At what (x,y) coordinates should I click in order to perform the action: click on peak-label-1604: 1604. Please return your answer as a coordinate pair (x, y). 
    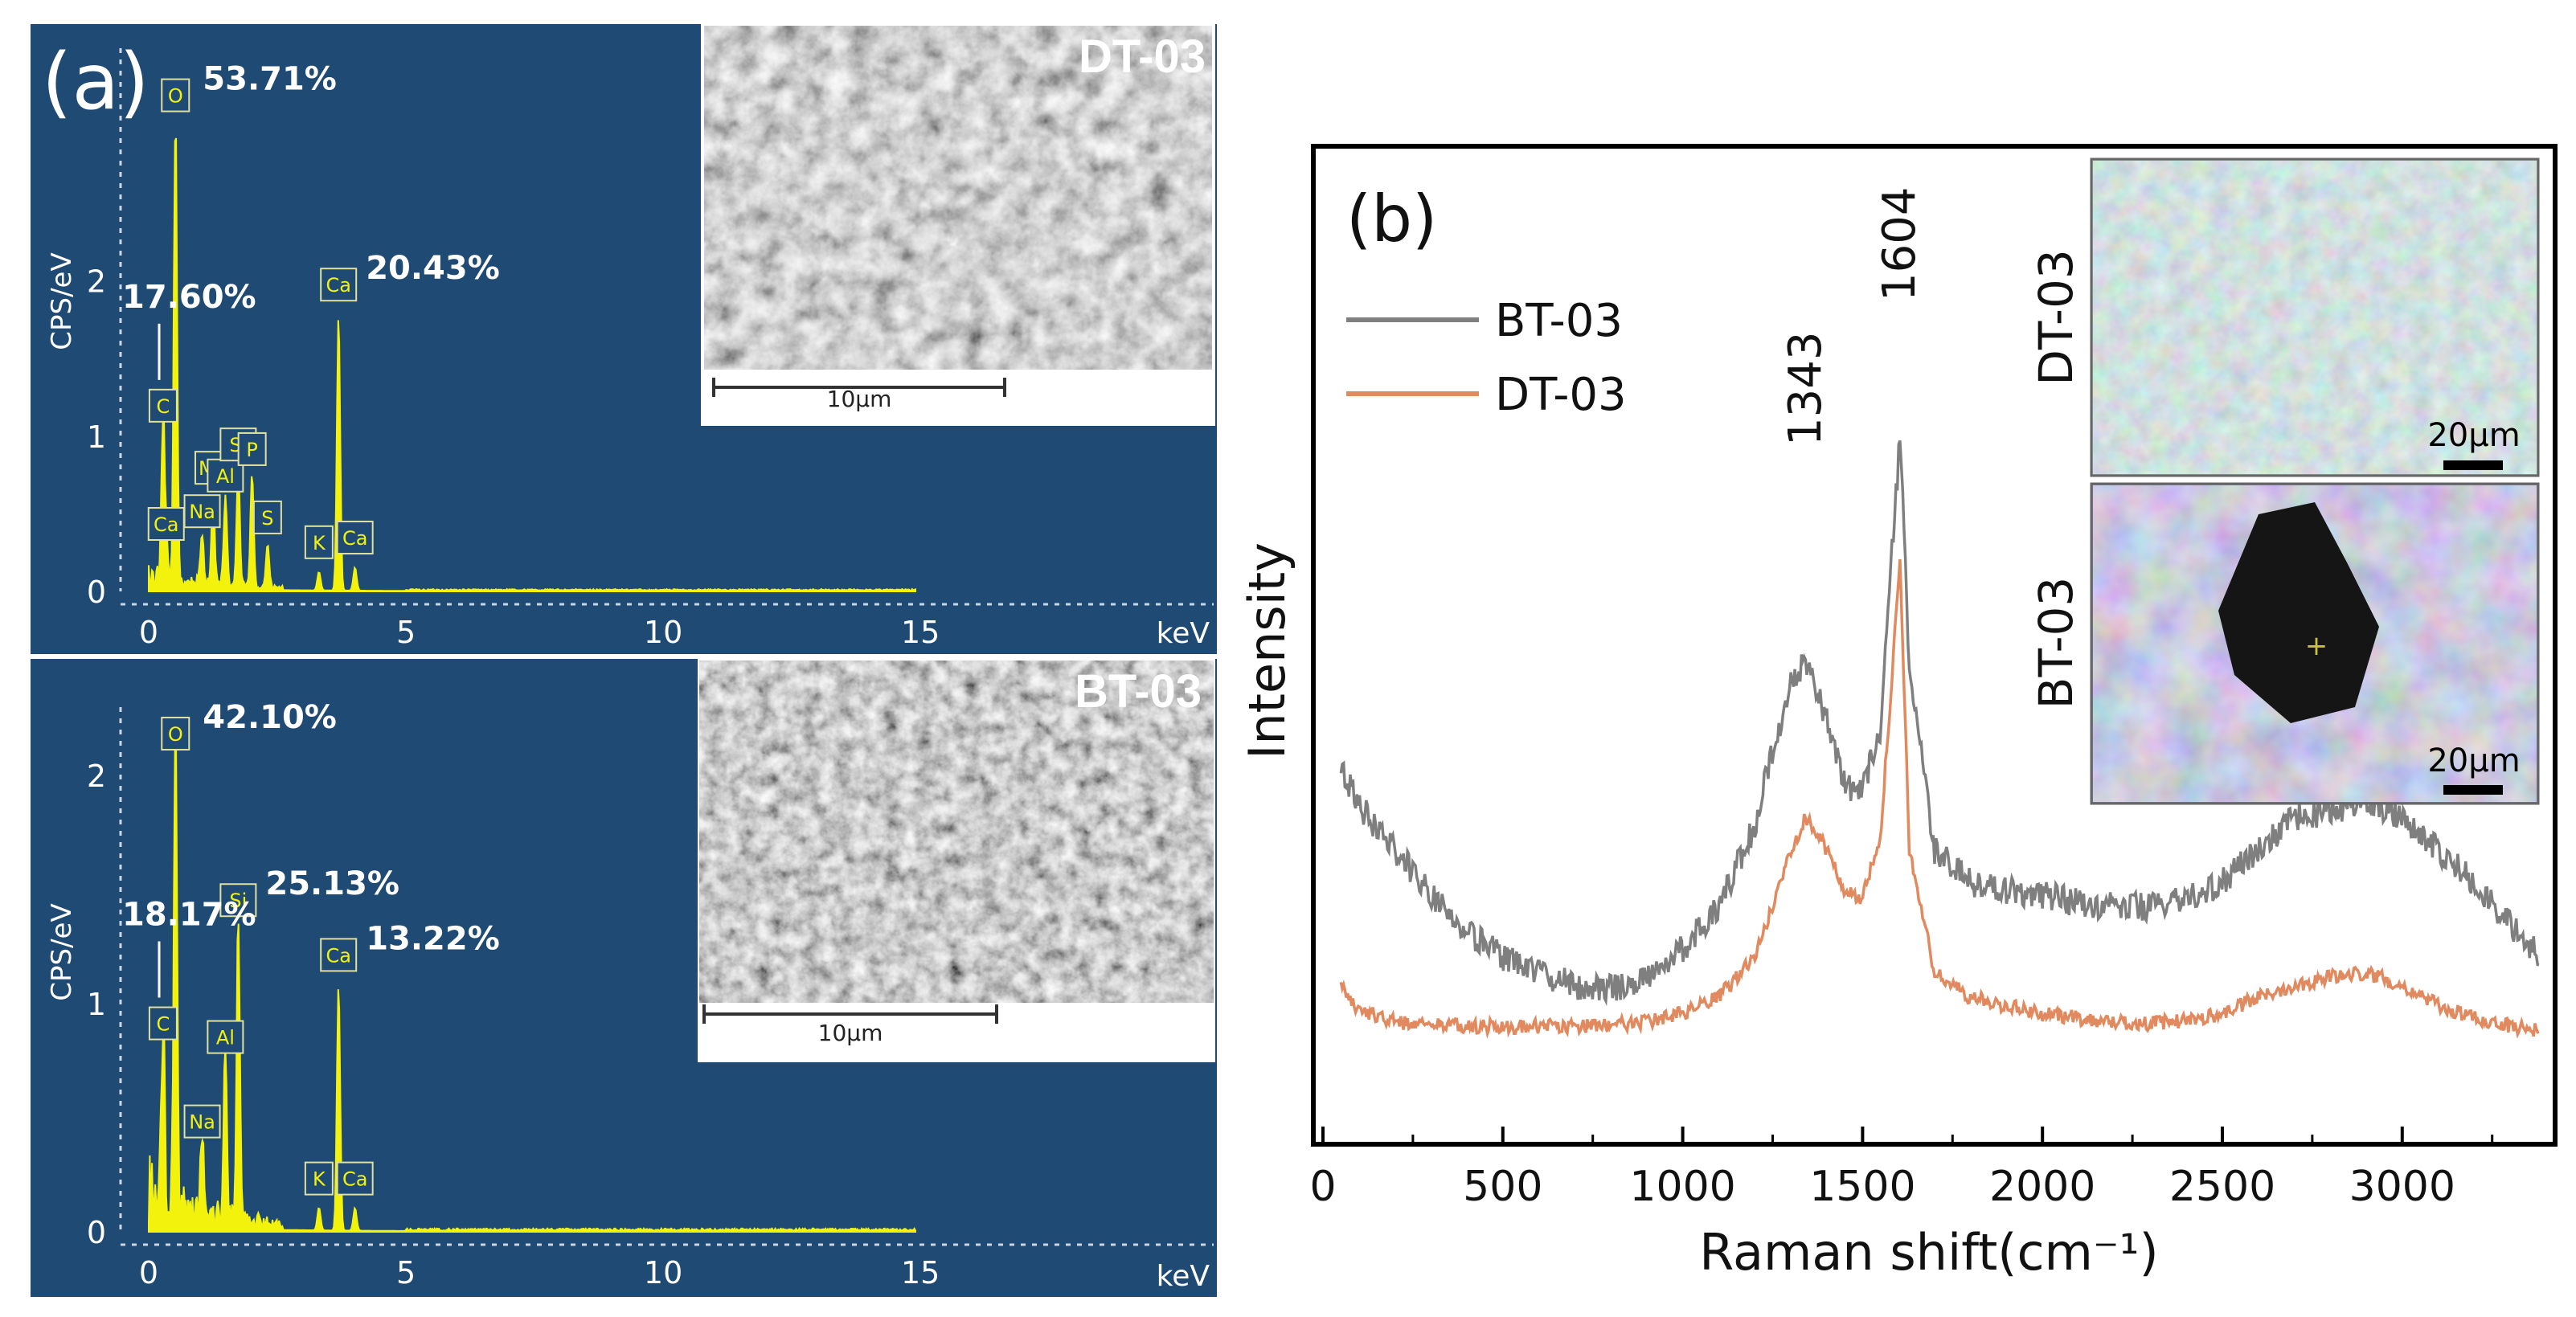
    Looking at the image, I should click on (1900, 243).